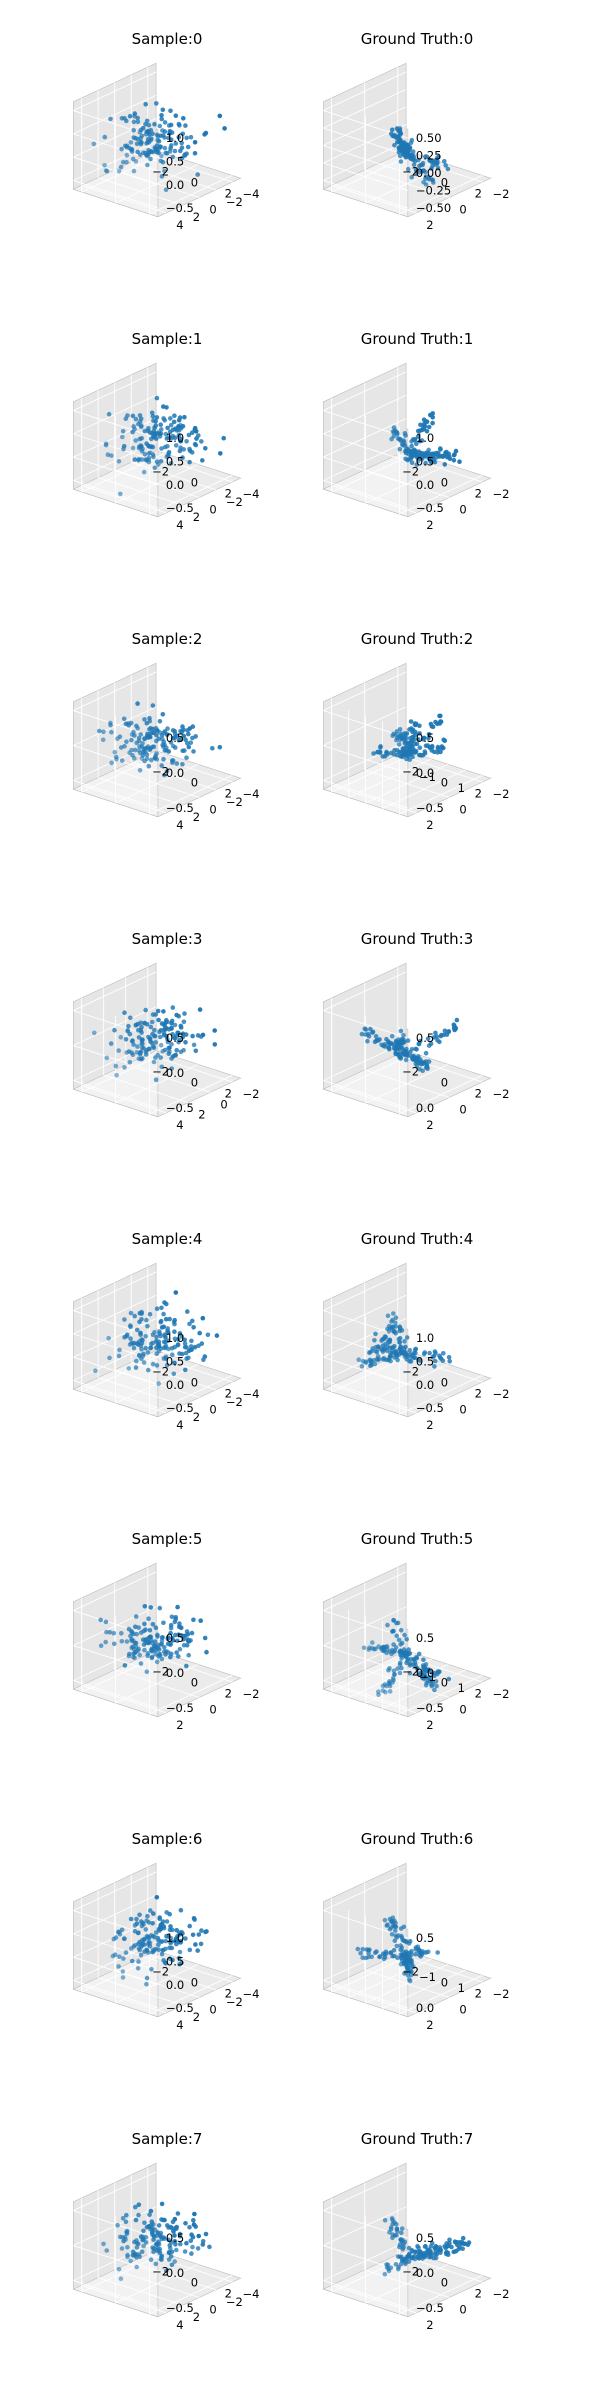 The height and width of the screenshot is (2400, 600). I want to click on z-tick-label: 0.5, so click(175, 161).